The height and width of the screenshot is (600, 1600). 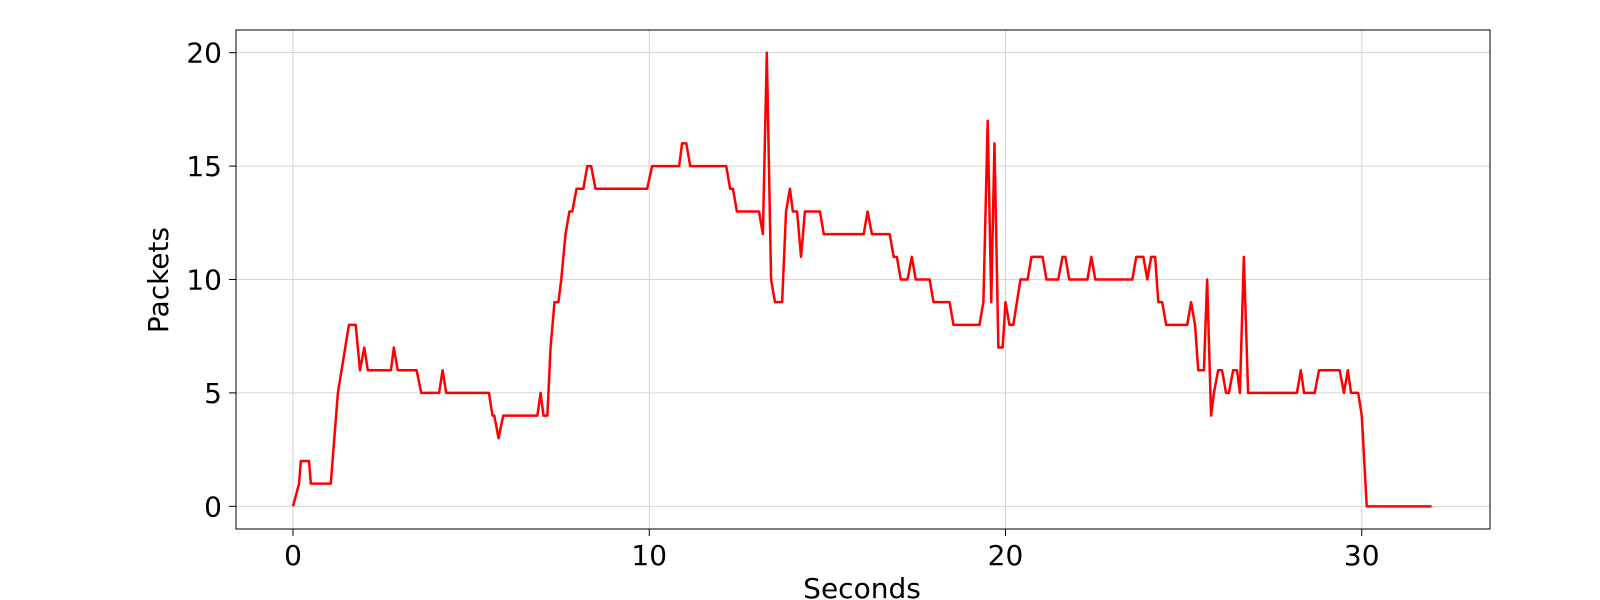 I want to click on x-tick-label: 0, so click(x=293, y=555).